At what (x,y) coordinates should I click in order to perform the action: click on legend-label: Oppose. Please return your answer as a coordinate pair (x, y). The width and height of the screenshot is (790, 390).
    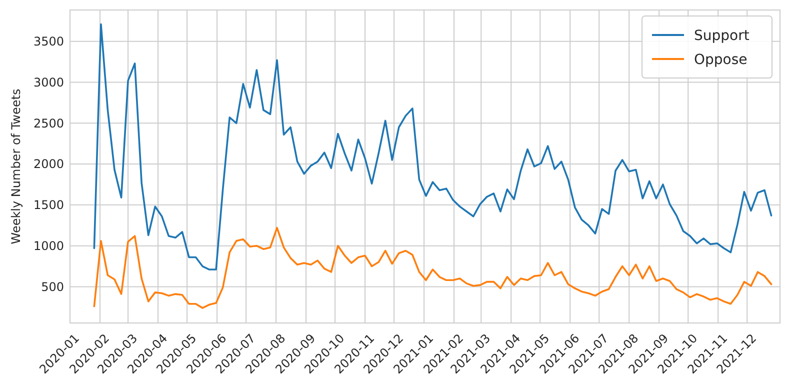
    Looking at the image, I should click on (721, 60).